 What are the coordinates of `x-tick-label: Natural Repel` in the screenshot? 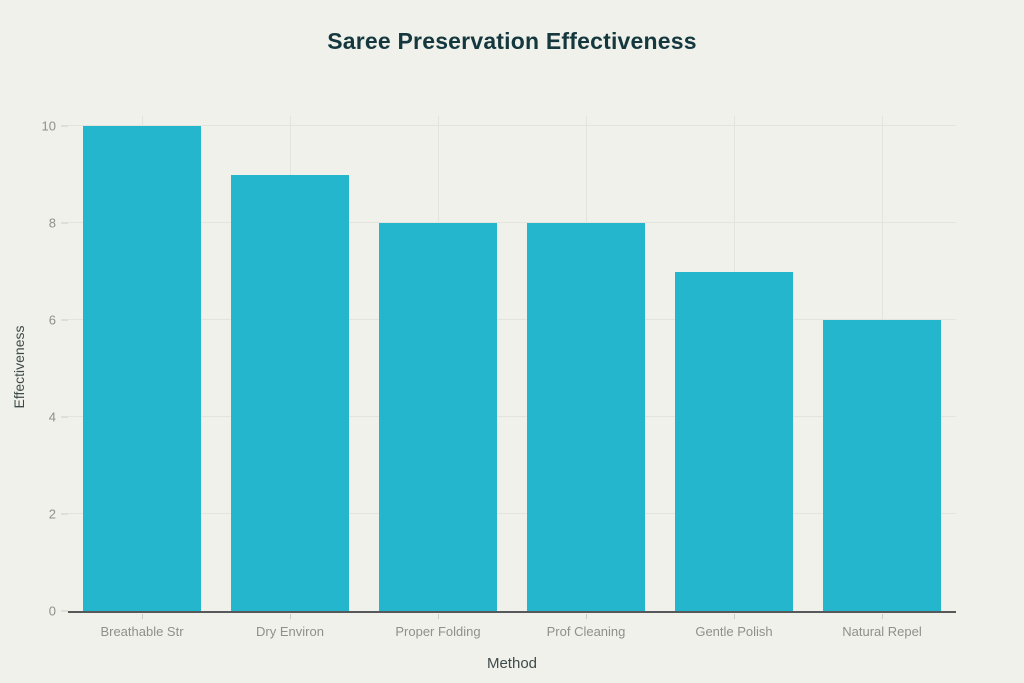 It's located at (882, 631).